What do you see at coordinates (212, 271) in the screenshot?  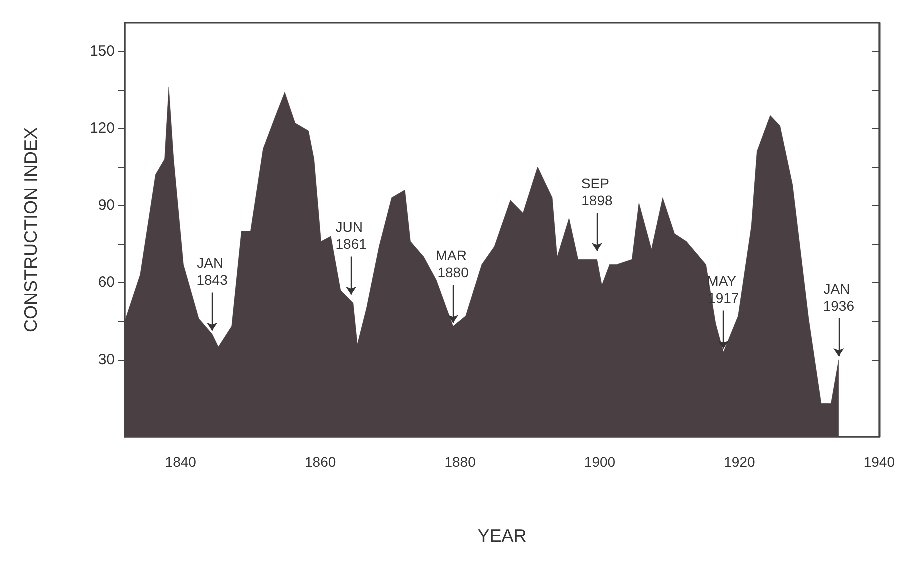 I see `annotation: JAN 1843` at bounding box center [212, 271].